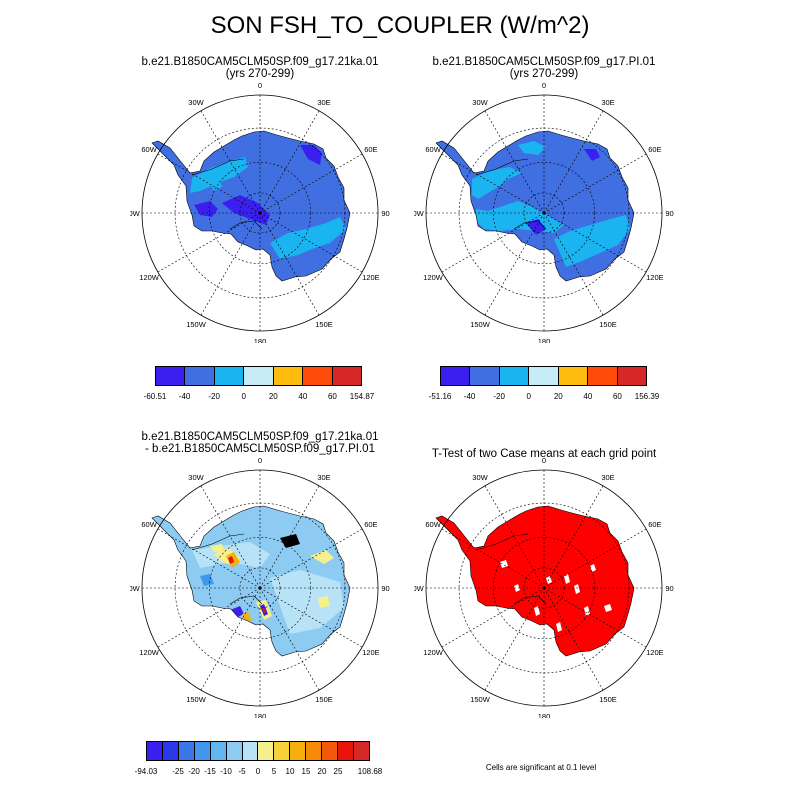  I want to click on longitude-label: 60E, so click(370, 149).